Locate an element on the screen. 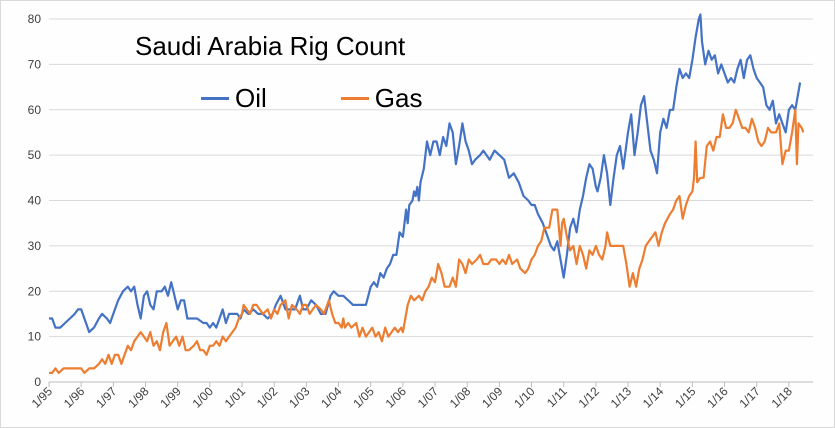 The width and height of the screenshot is (835, 428). x-tick-label: 1/13 is located at coordinates (621, 397).